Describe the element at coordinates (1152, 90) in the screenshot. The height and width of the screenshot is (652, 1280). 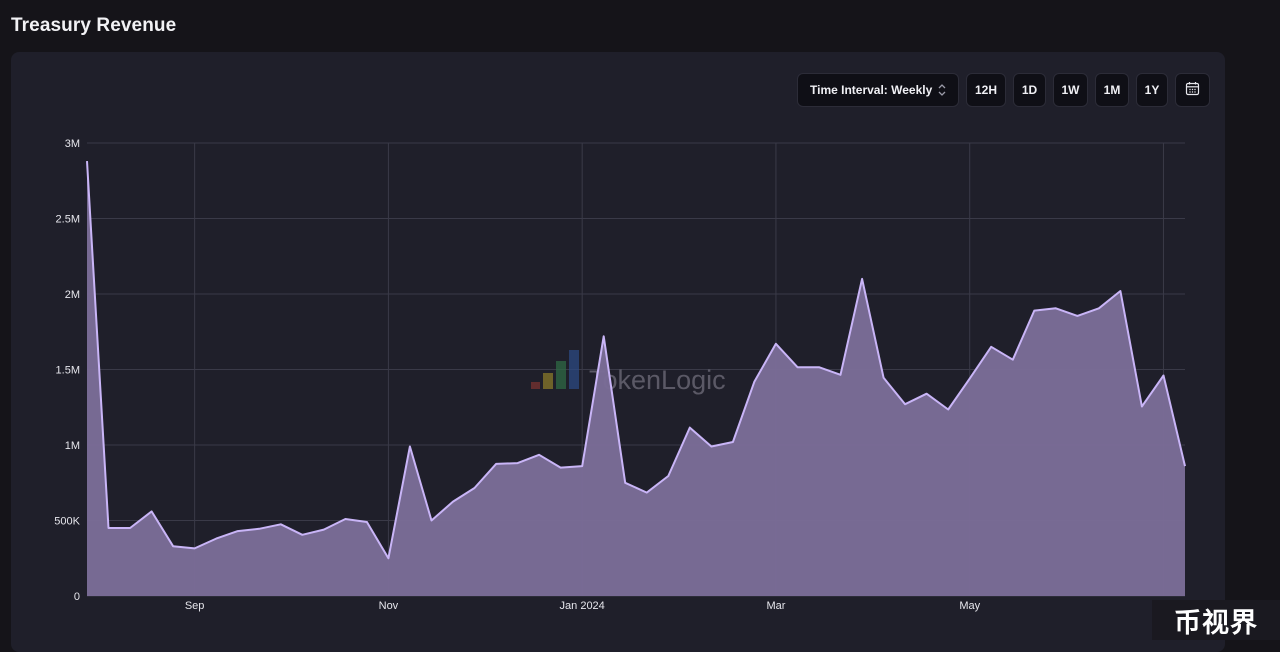
I see `range-1y-button: 1Y` at that location.